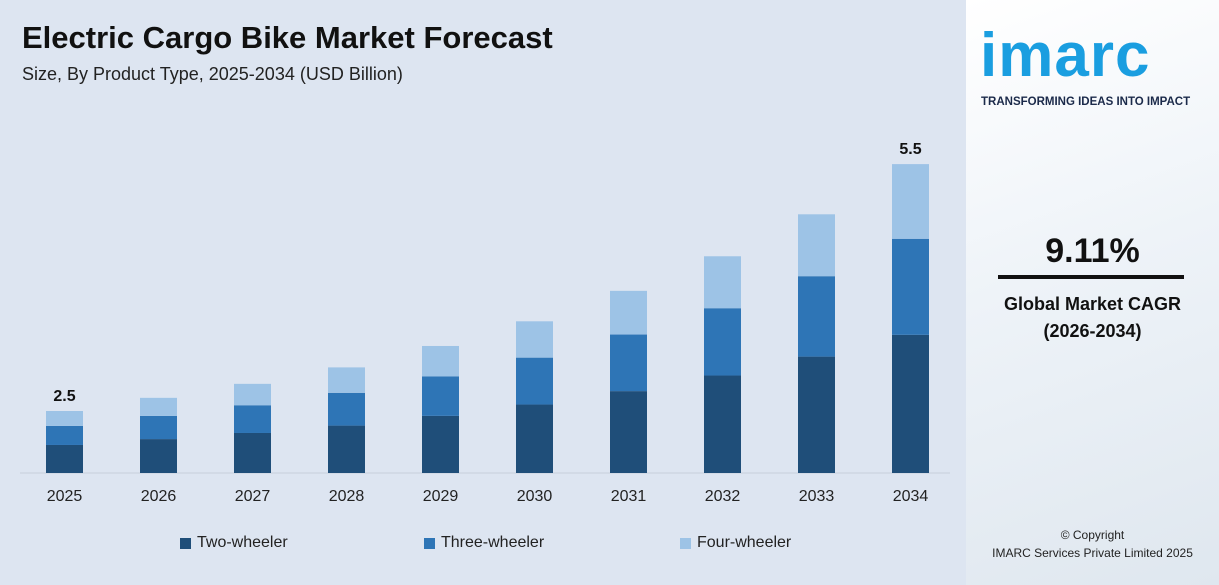  What do you see at coordinates (1092, 535) in the screenshot?
I see `copyright-line: © Copyright` at bounding box center [1092, 535].